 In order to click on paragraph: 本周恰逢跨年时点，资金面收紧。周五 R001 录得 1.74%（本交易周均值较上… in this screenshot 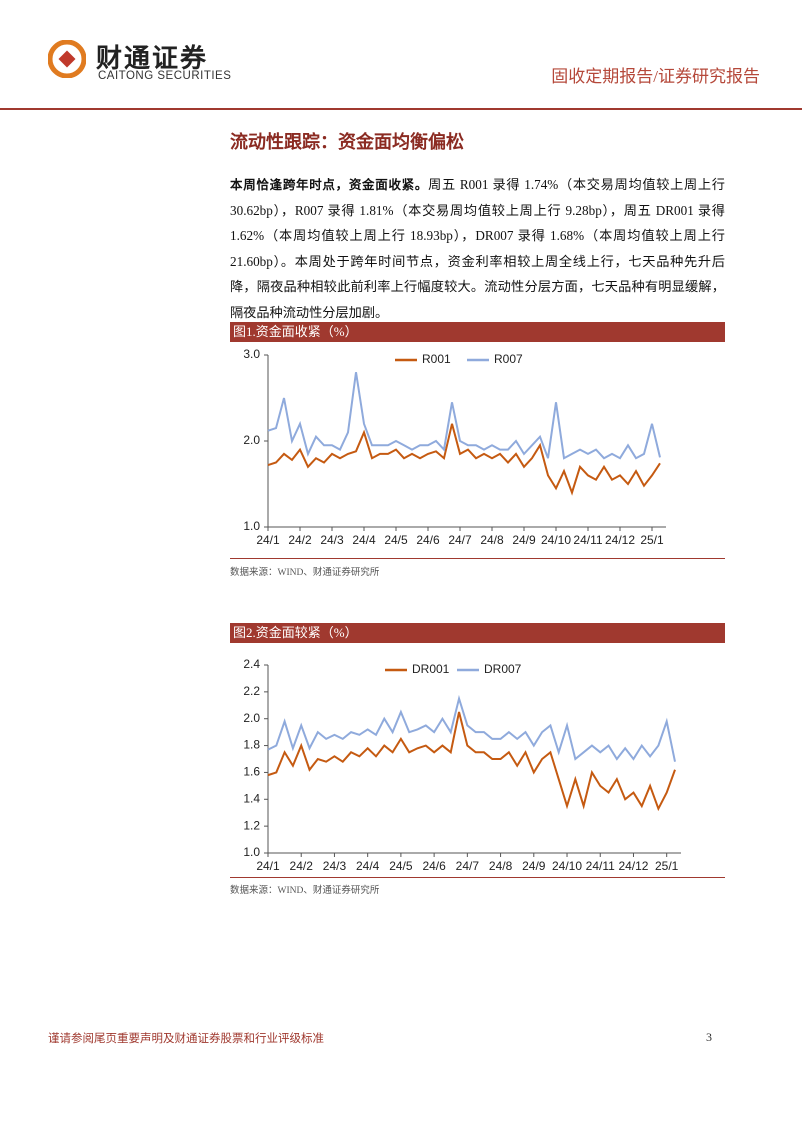, I will do `click(477, 248)`.